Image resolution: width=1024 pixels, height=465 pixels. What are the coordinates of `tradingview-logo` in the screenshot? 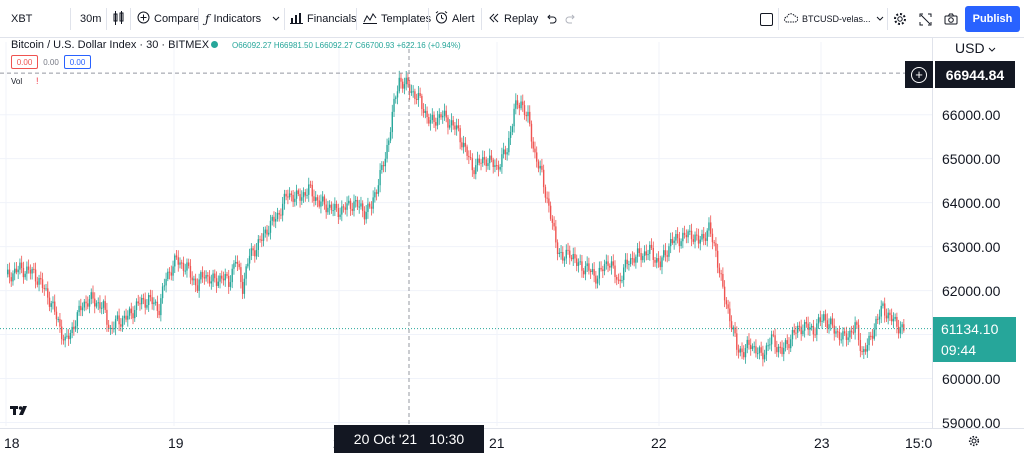 It's located at (20, 411).